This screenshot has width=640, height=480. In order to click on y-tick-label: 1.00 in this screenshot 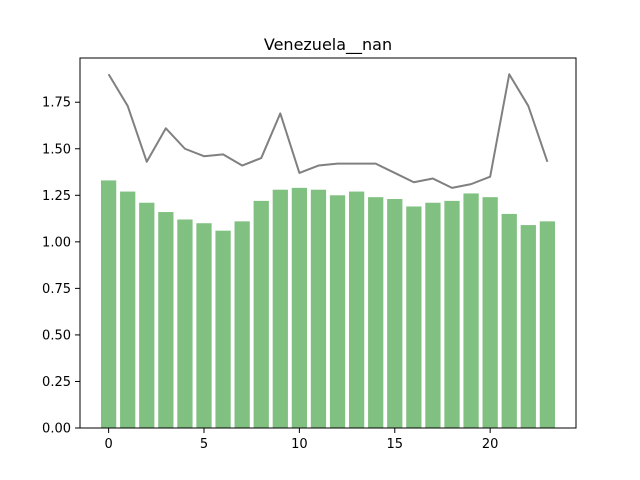, I will do `click(56, 242)`.